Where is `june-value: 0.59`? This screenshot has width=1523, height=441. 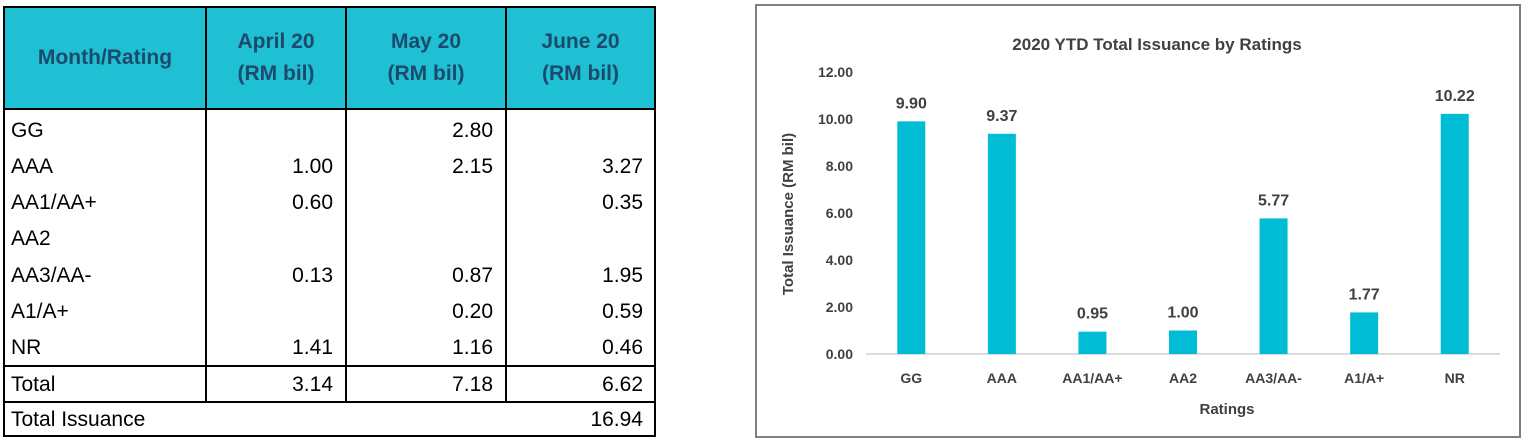
june-value: 0.59 is located at coordinates (622, 311).